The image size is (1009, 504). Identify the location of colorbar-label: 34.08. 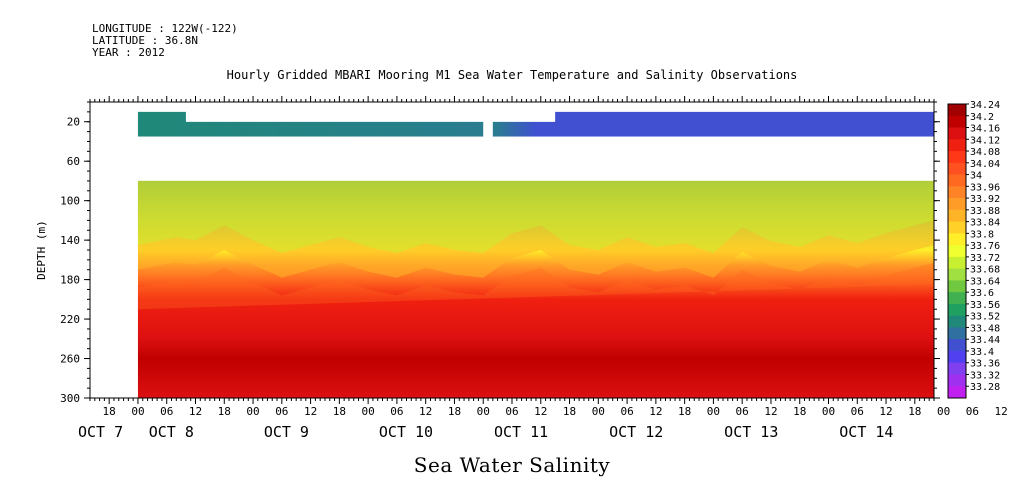
(985, 152).